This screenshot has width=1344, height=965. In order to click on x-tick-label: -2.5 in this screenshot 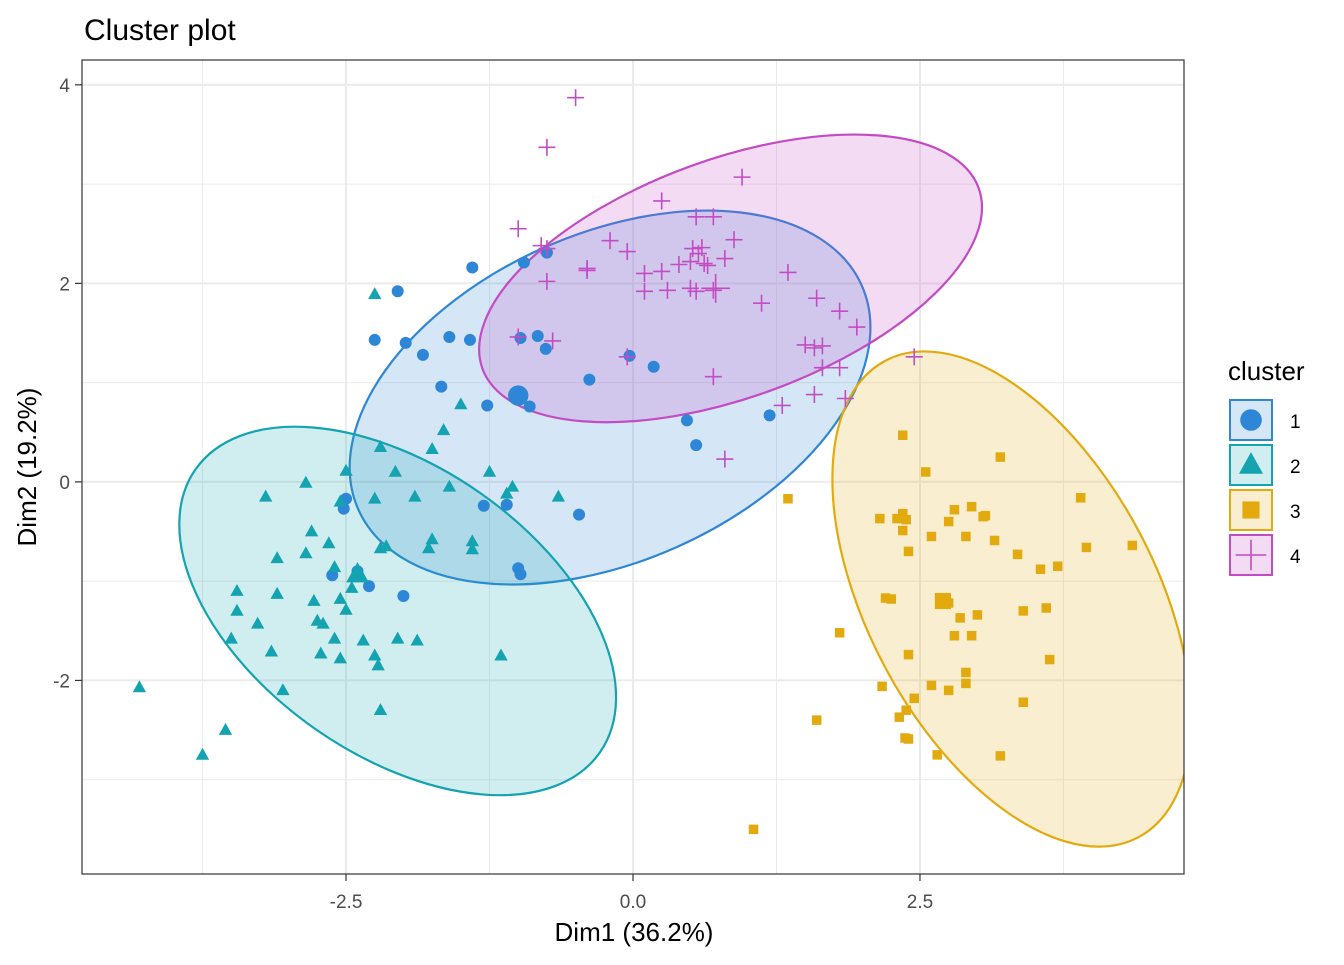, I will do `click(346, 902)`.